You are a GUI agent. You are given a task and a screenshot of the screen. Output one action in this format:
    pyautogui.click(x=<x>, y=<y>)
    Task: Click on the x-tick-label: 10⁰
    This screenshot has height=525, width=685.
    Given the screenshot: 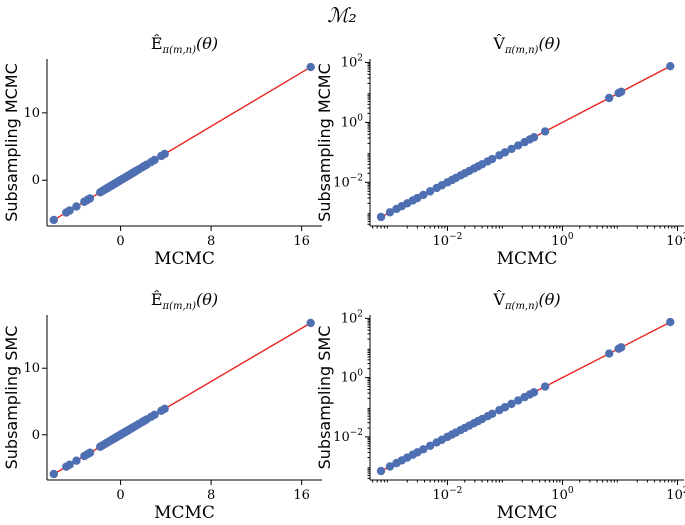 What is the action you would take?
    pyautogui.click(x=562, y=494)
    